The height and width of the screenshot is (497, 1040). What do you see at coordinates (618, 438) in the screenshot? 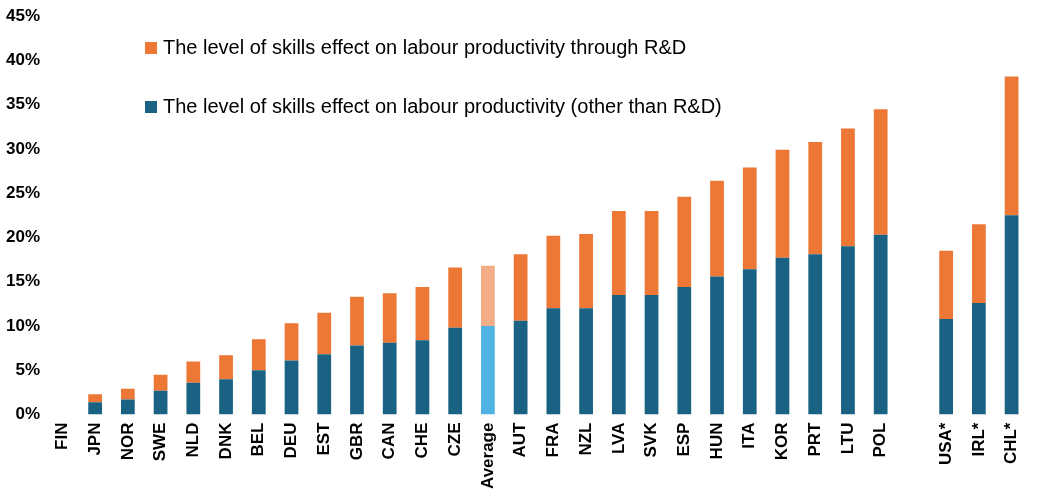
I see `x-tick-label: LVA` at bounding box center [618, 438].